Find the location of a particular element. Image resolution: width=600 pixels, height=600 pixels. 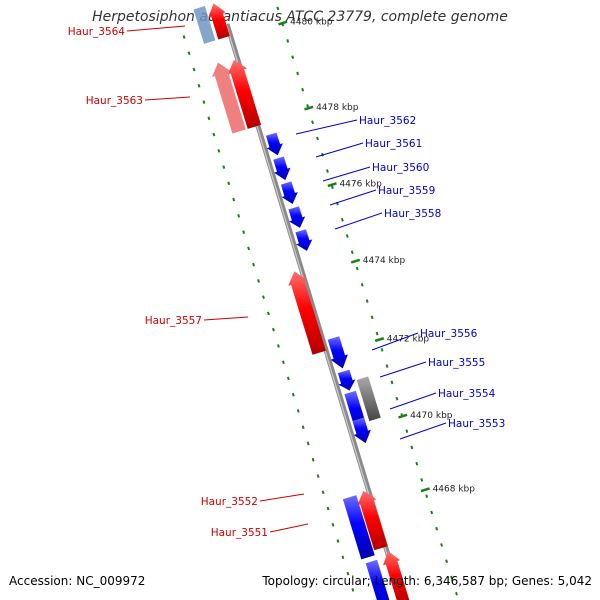

gene-label-reverse: Haur_3560 is located at coordinates (400, 168).